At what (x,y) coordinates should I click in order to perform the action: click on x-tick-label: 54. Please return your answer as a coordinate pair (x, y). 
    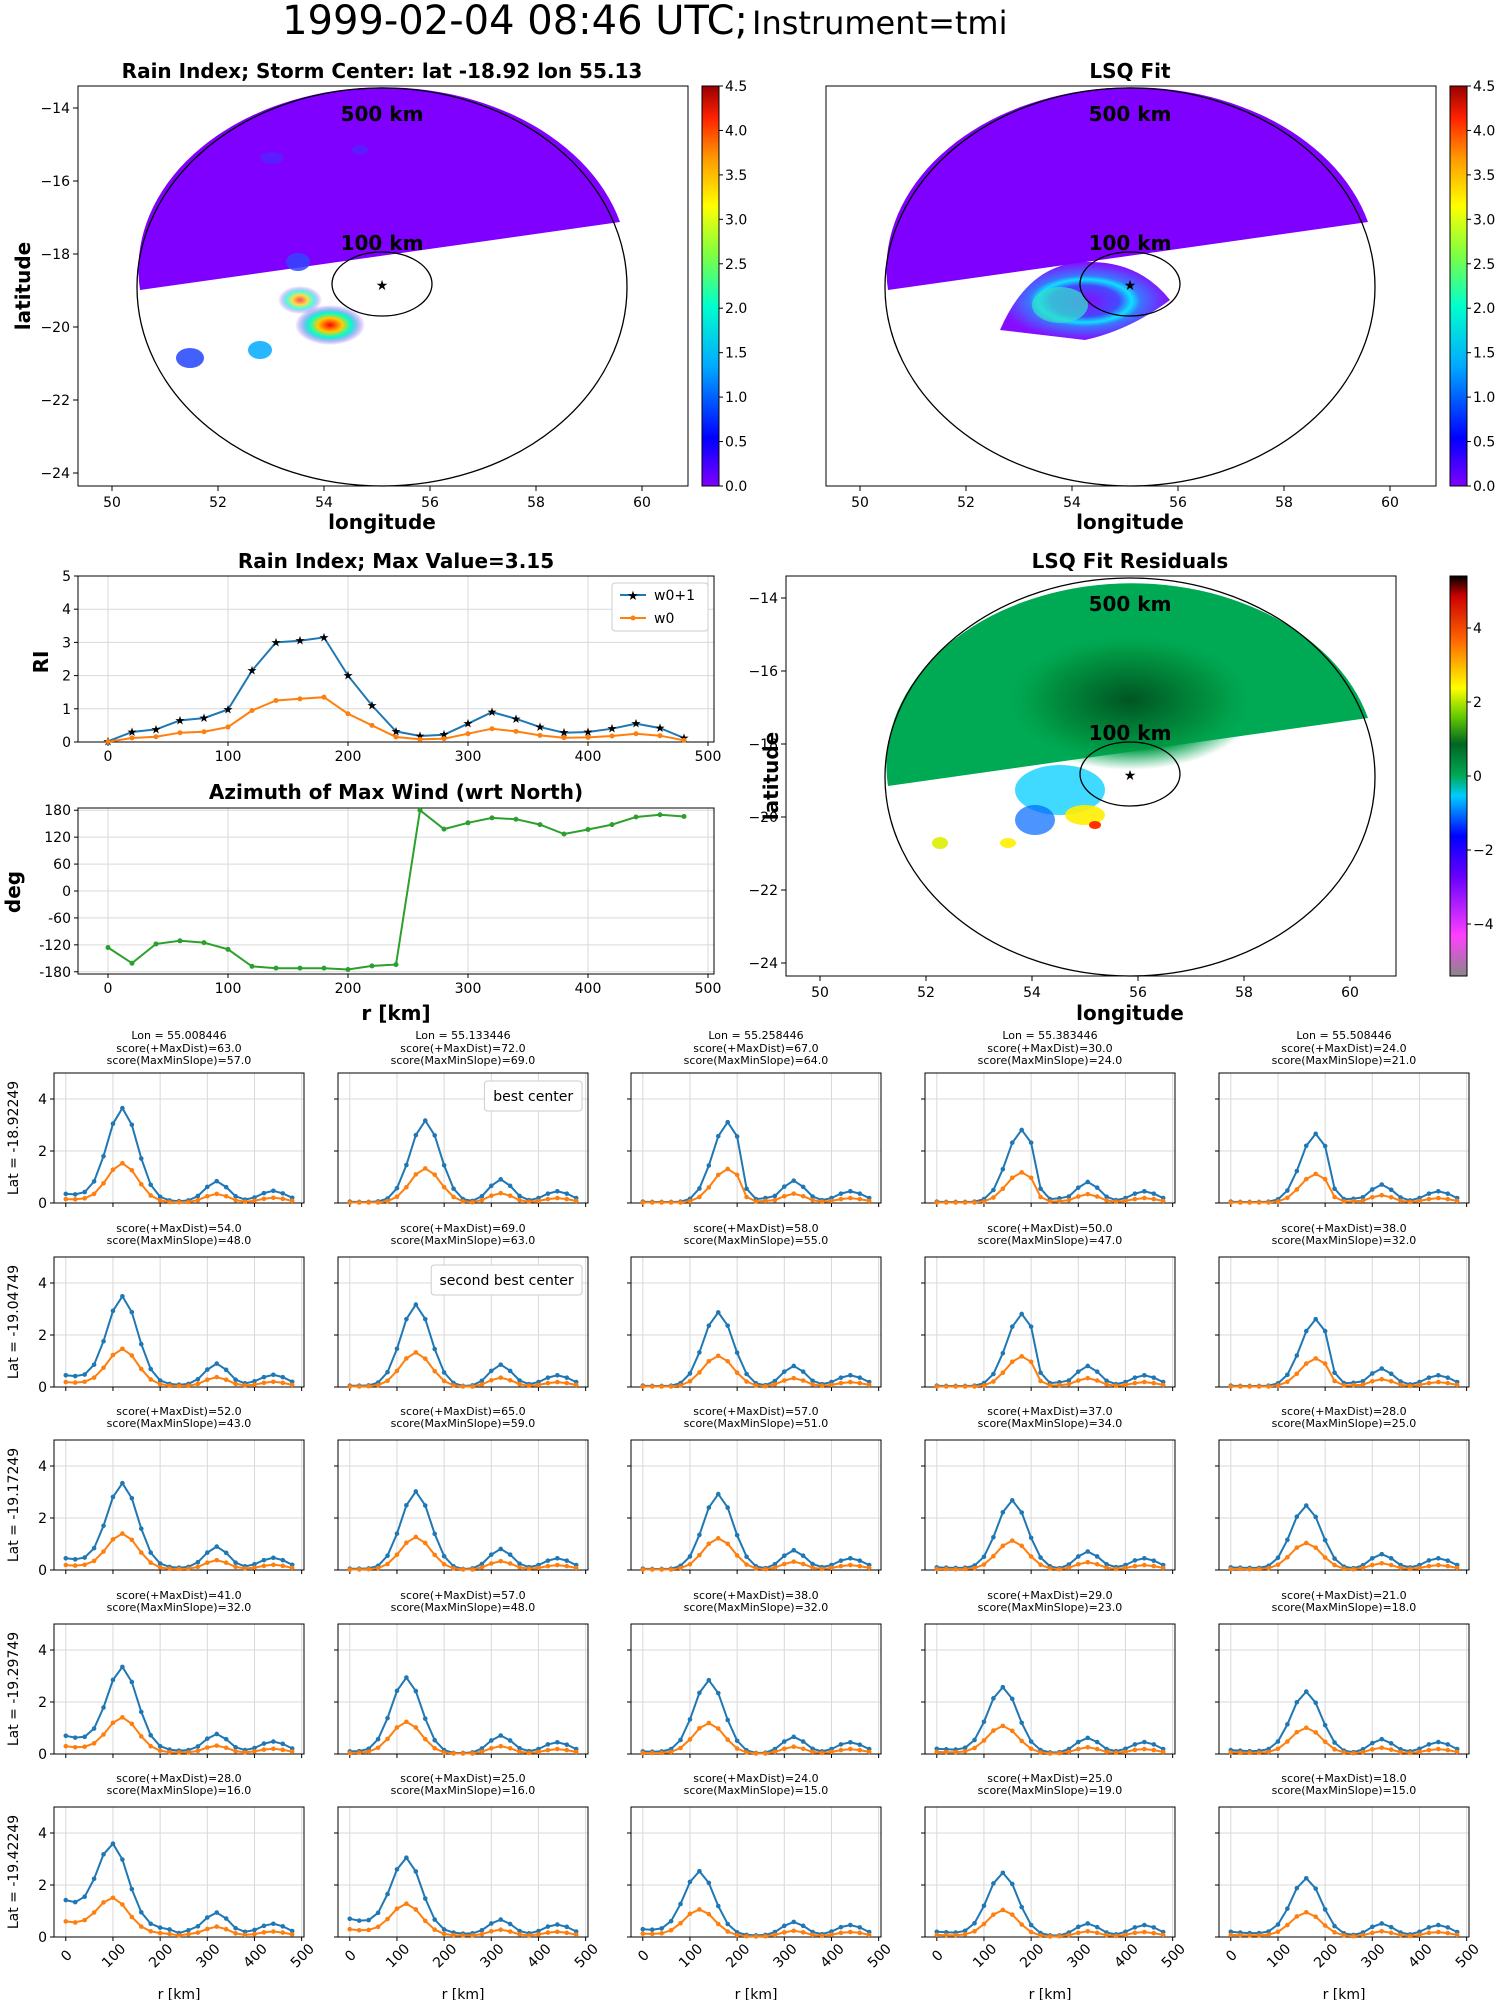
    Looking at the image, I should click on (324, 503).